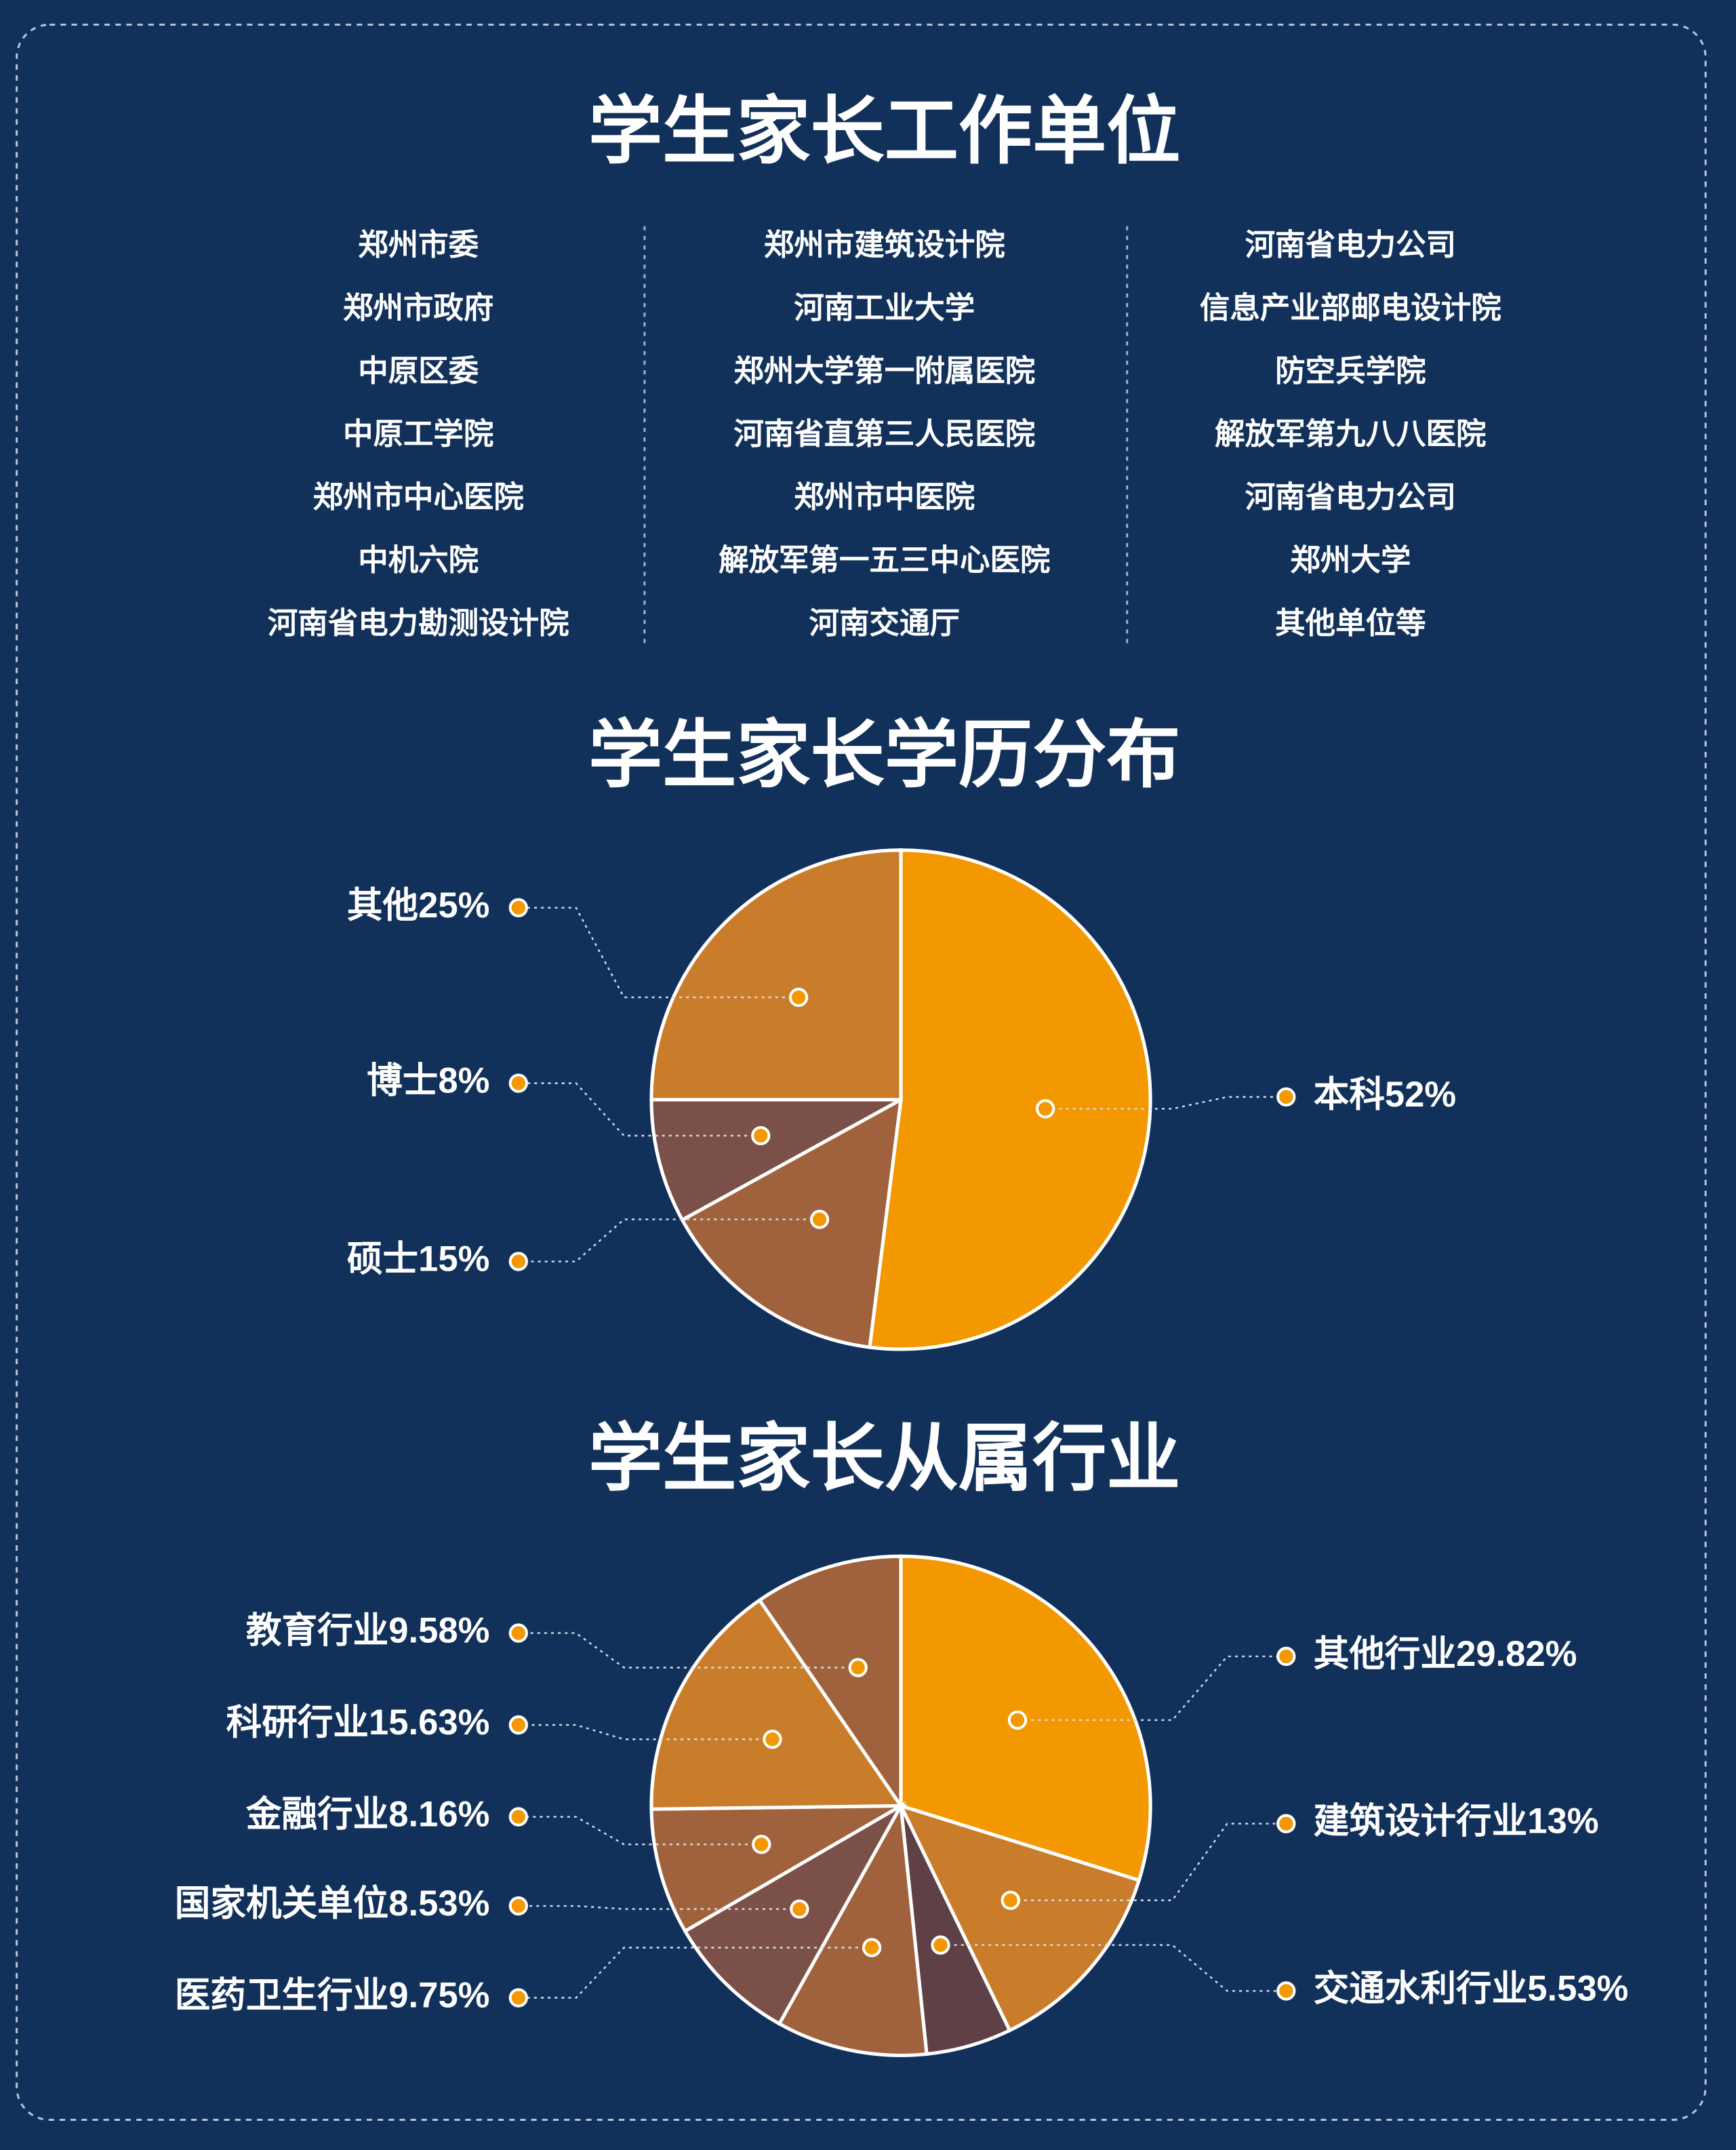 The width and height of the screenshot is (1736, 2150). What do you see at coordinates (317, 1630) in the screenshot?
I see `category-name: 教育行业` at bounding box center [317, 1630].